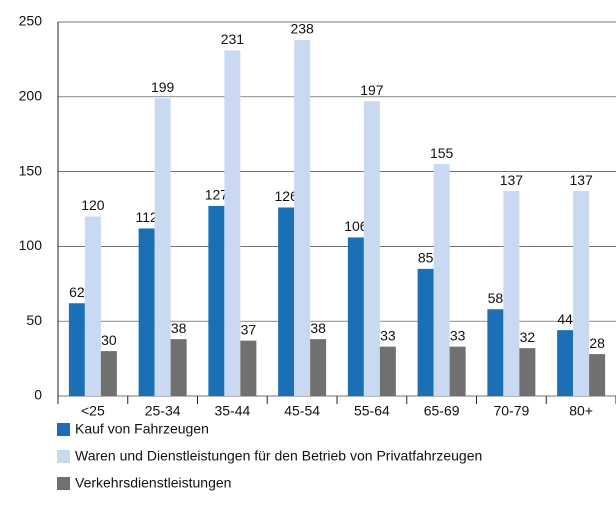 This screenshot has width=616, height=520. What do you see at coordinates (31, 170) in the screenshot?
I see `y-tick-label: 150` at bounding box center [31, 170].